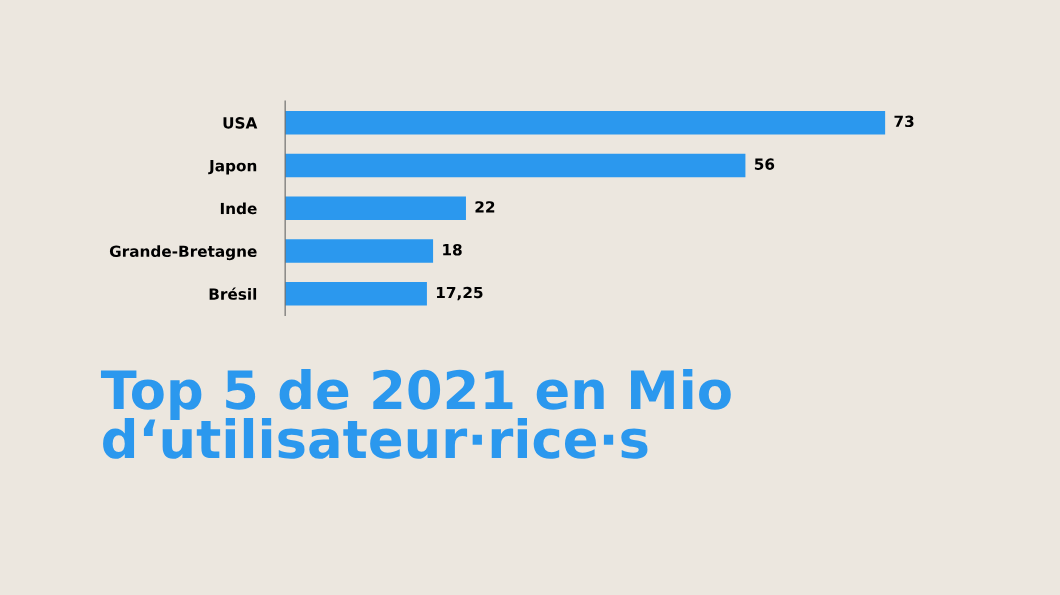 The image size is (1060, 595). Describe the element at coordinates (764, 164) in the screenshot. I see `data-label: 56` at that location.